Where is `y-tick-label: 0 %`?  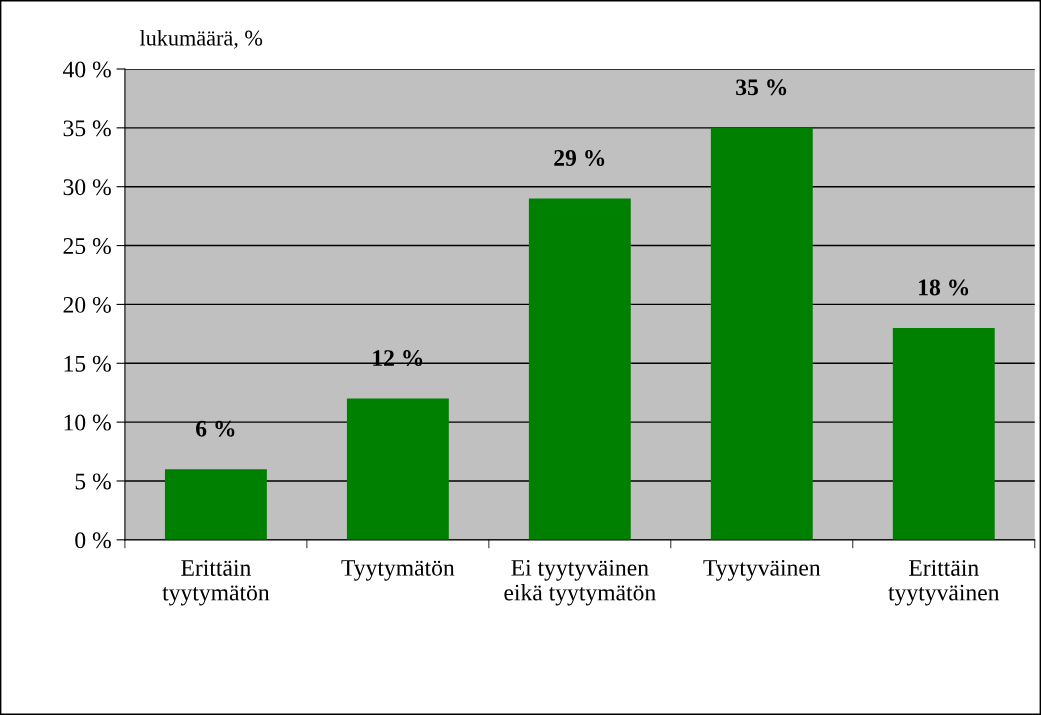 y-tick-label: 0 % is located at coordinates (93, 540).